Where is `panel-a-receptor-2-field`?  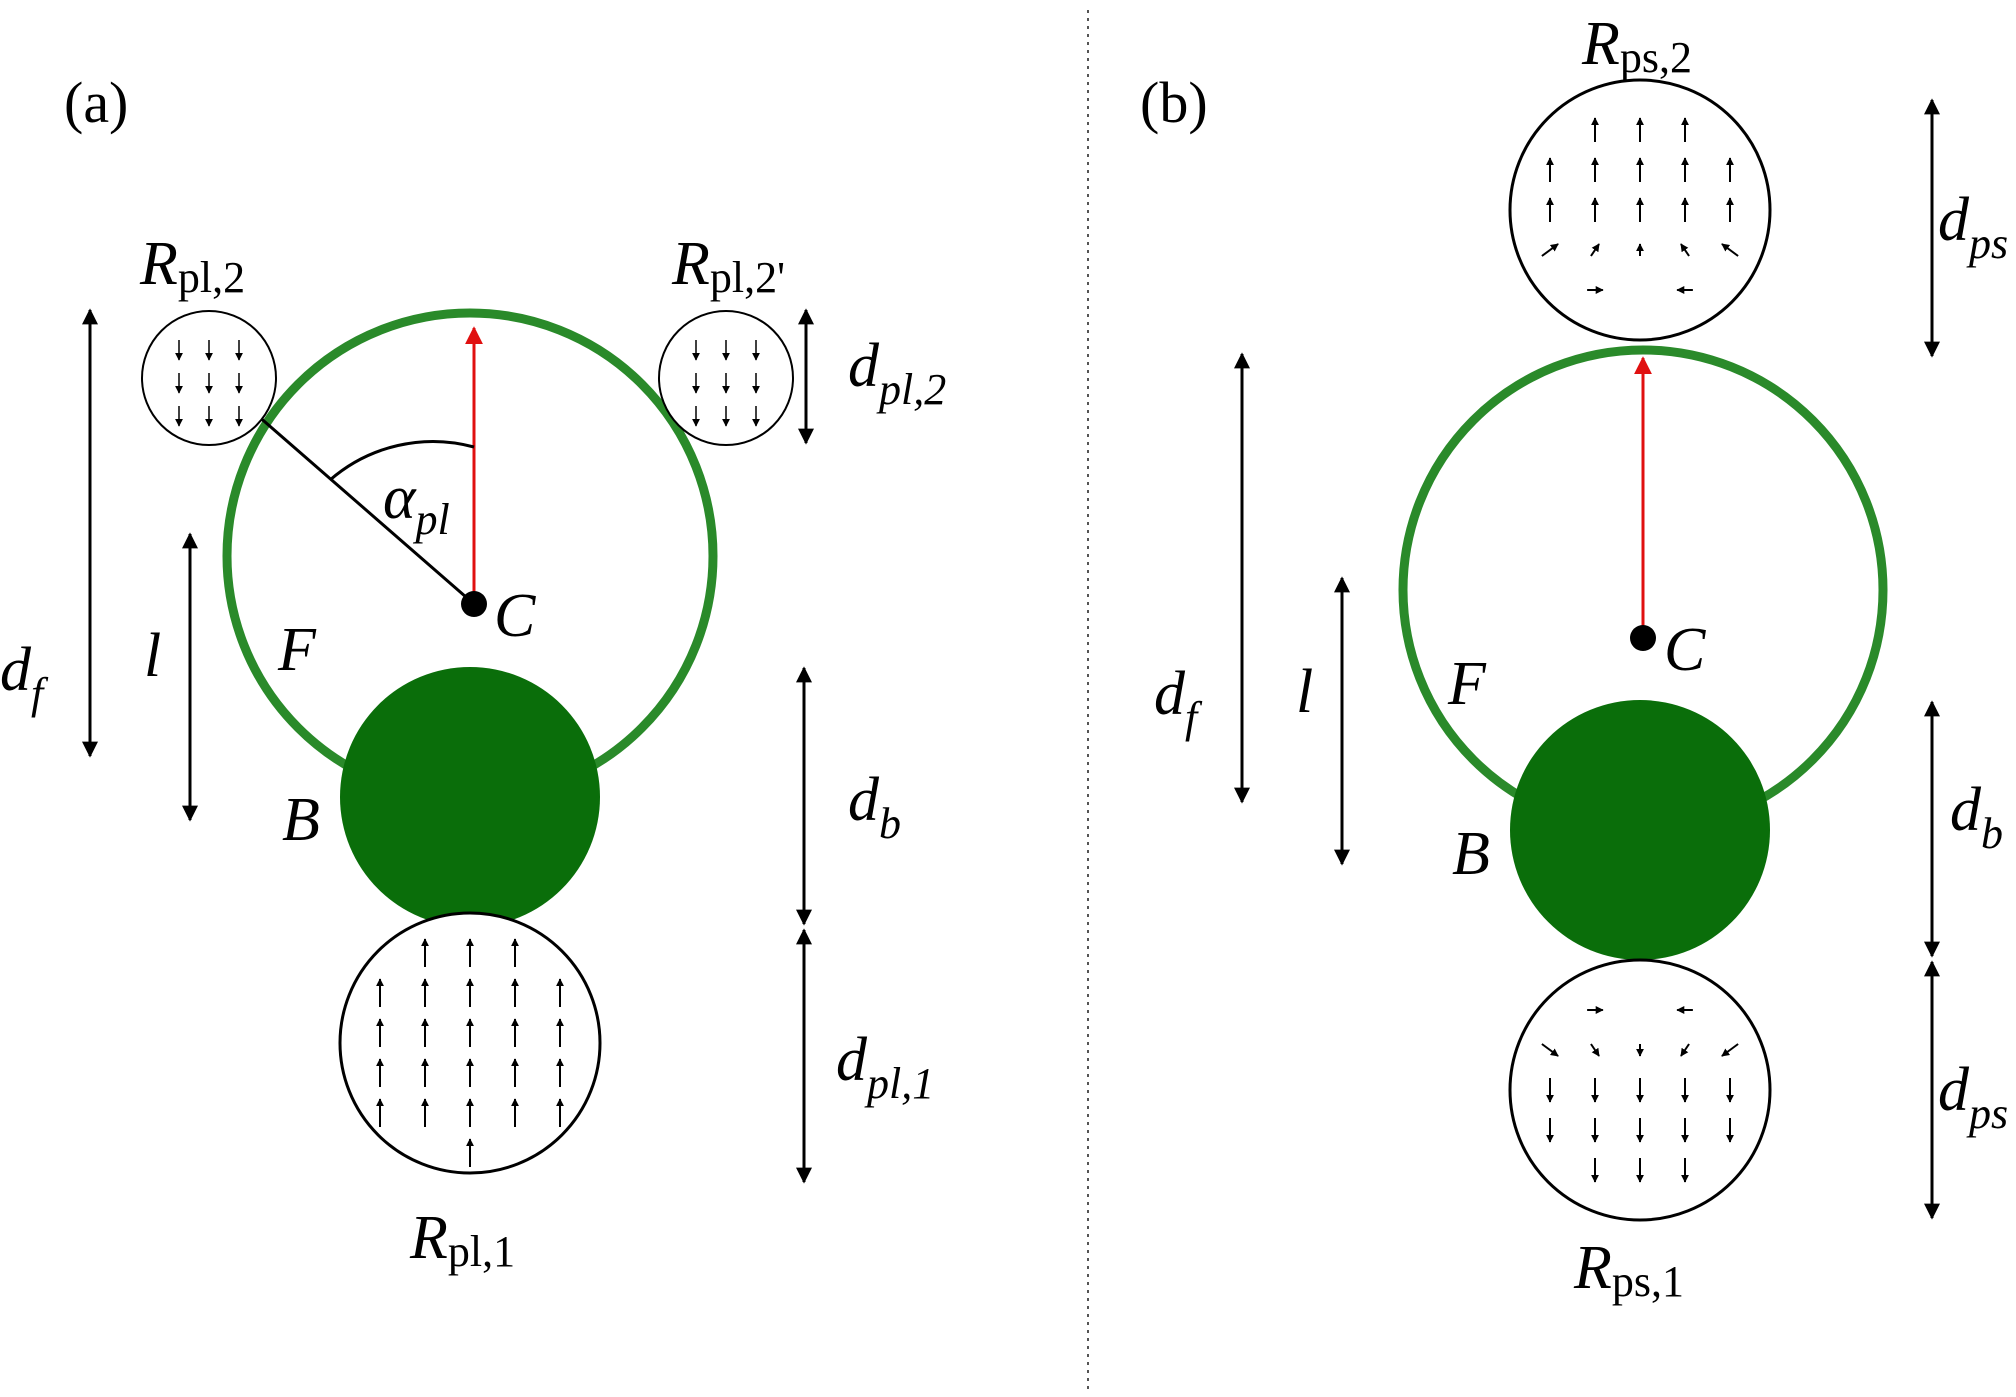 panel-a-receptor-2-field is located at coordinates (209, 383).